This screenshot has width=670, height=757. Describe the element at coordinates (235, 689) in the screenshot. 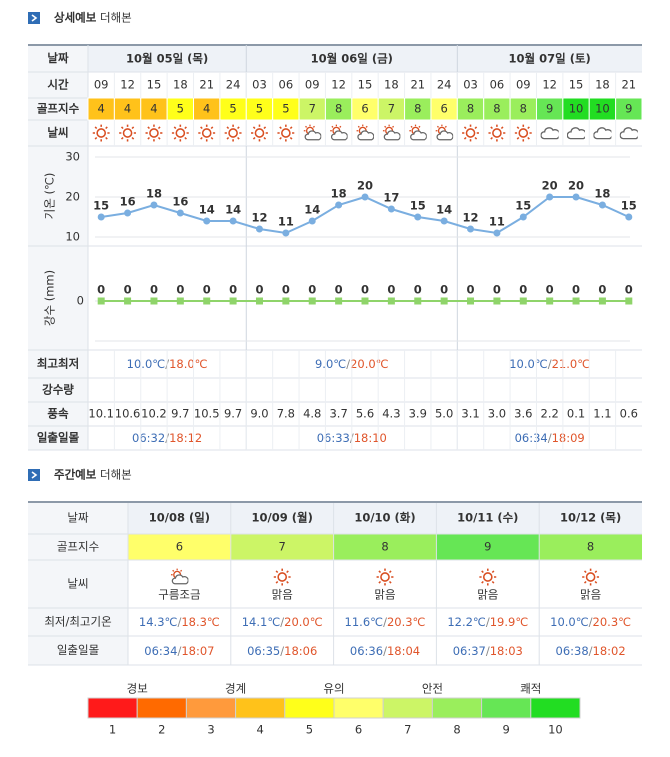

I see `scale-label: 경계` at that location.